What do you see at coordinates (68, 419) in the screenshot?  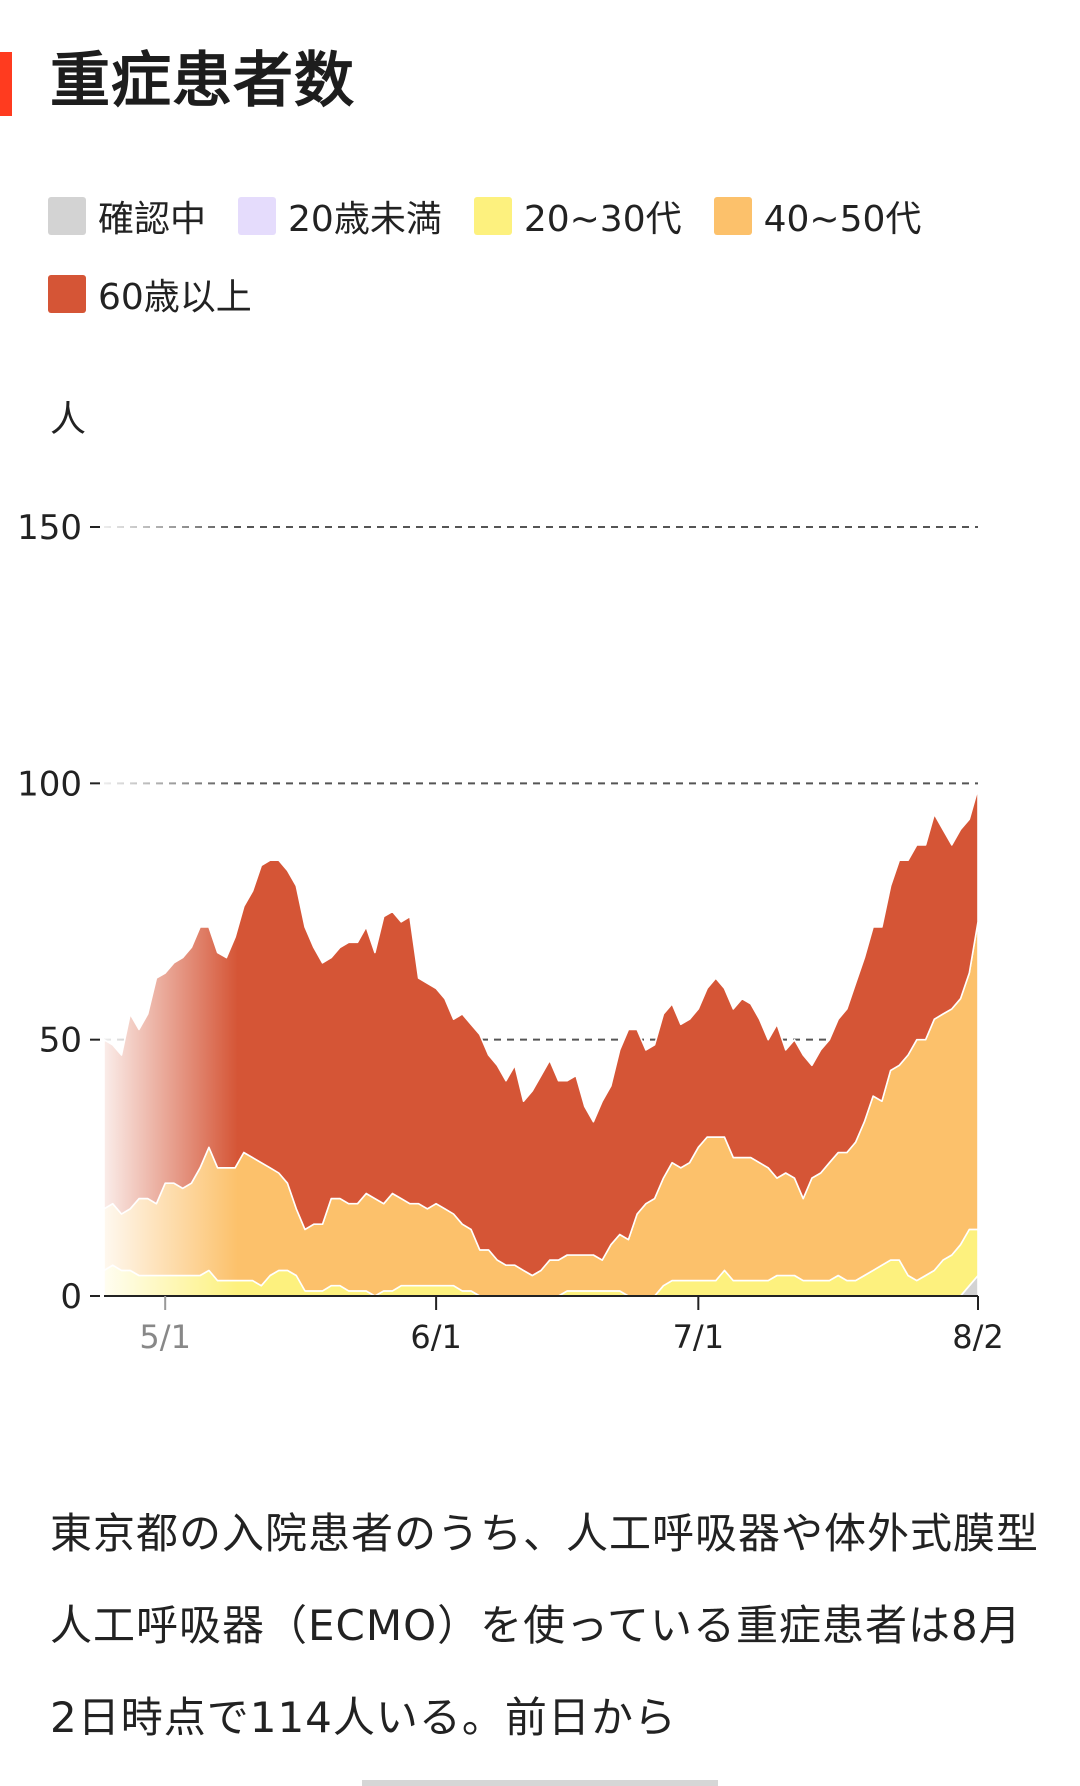 I see `y-axis-unit: 人` at bounding box center [68, 419].